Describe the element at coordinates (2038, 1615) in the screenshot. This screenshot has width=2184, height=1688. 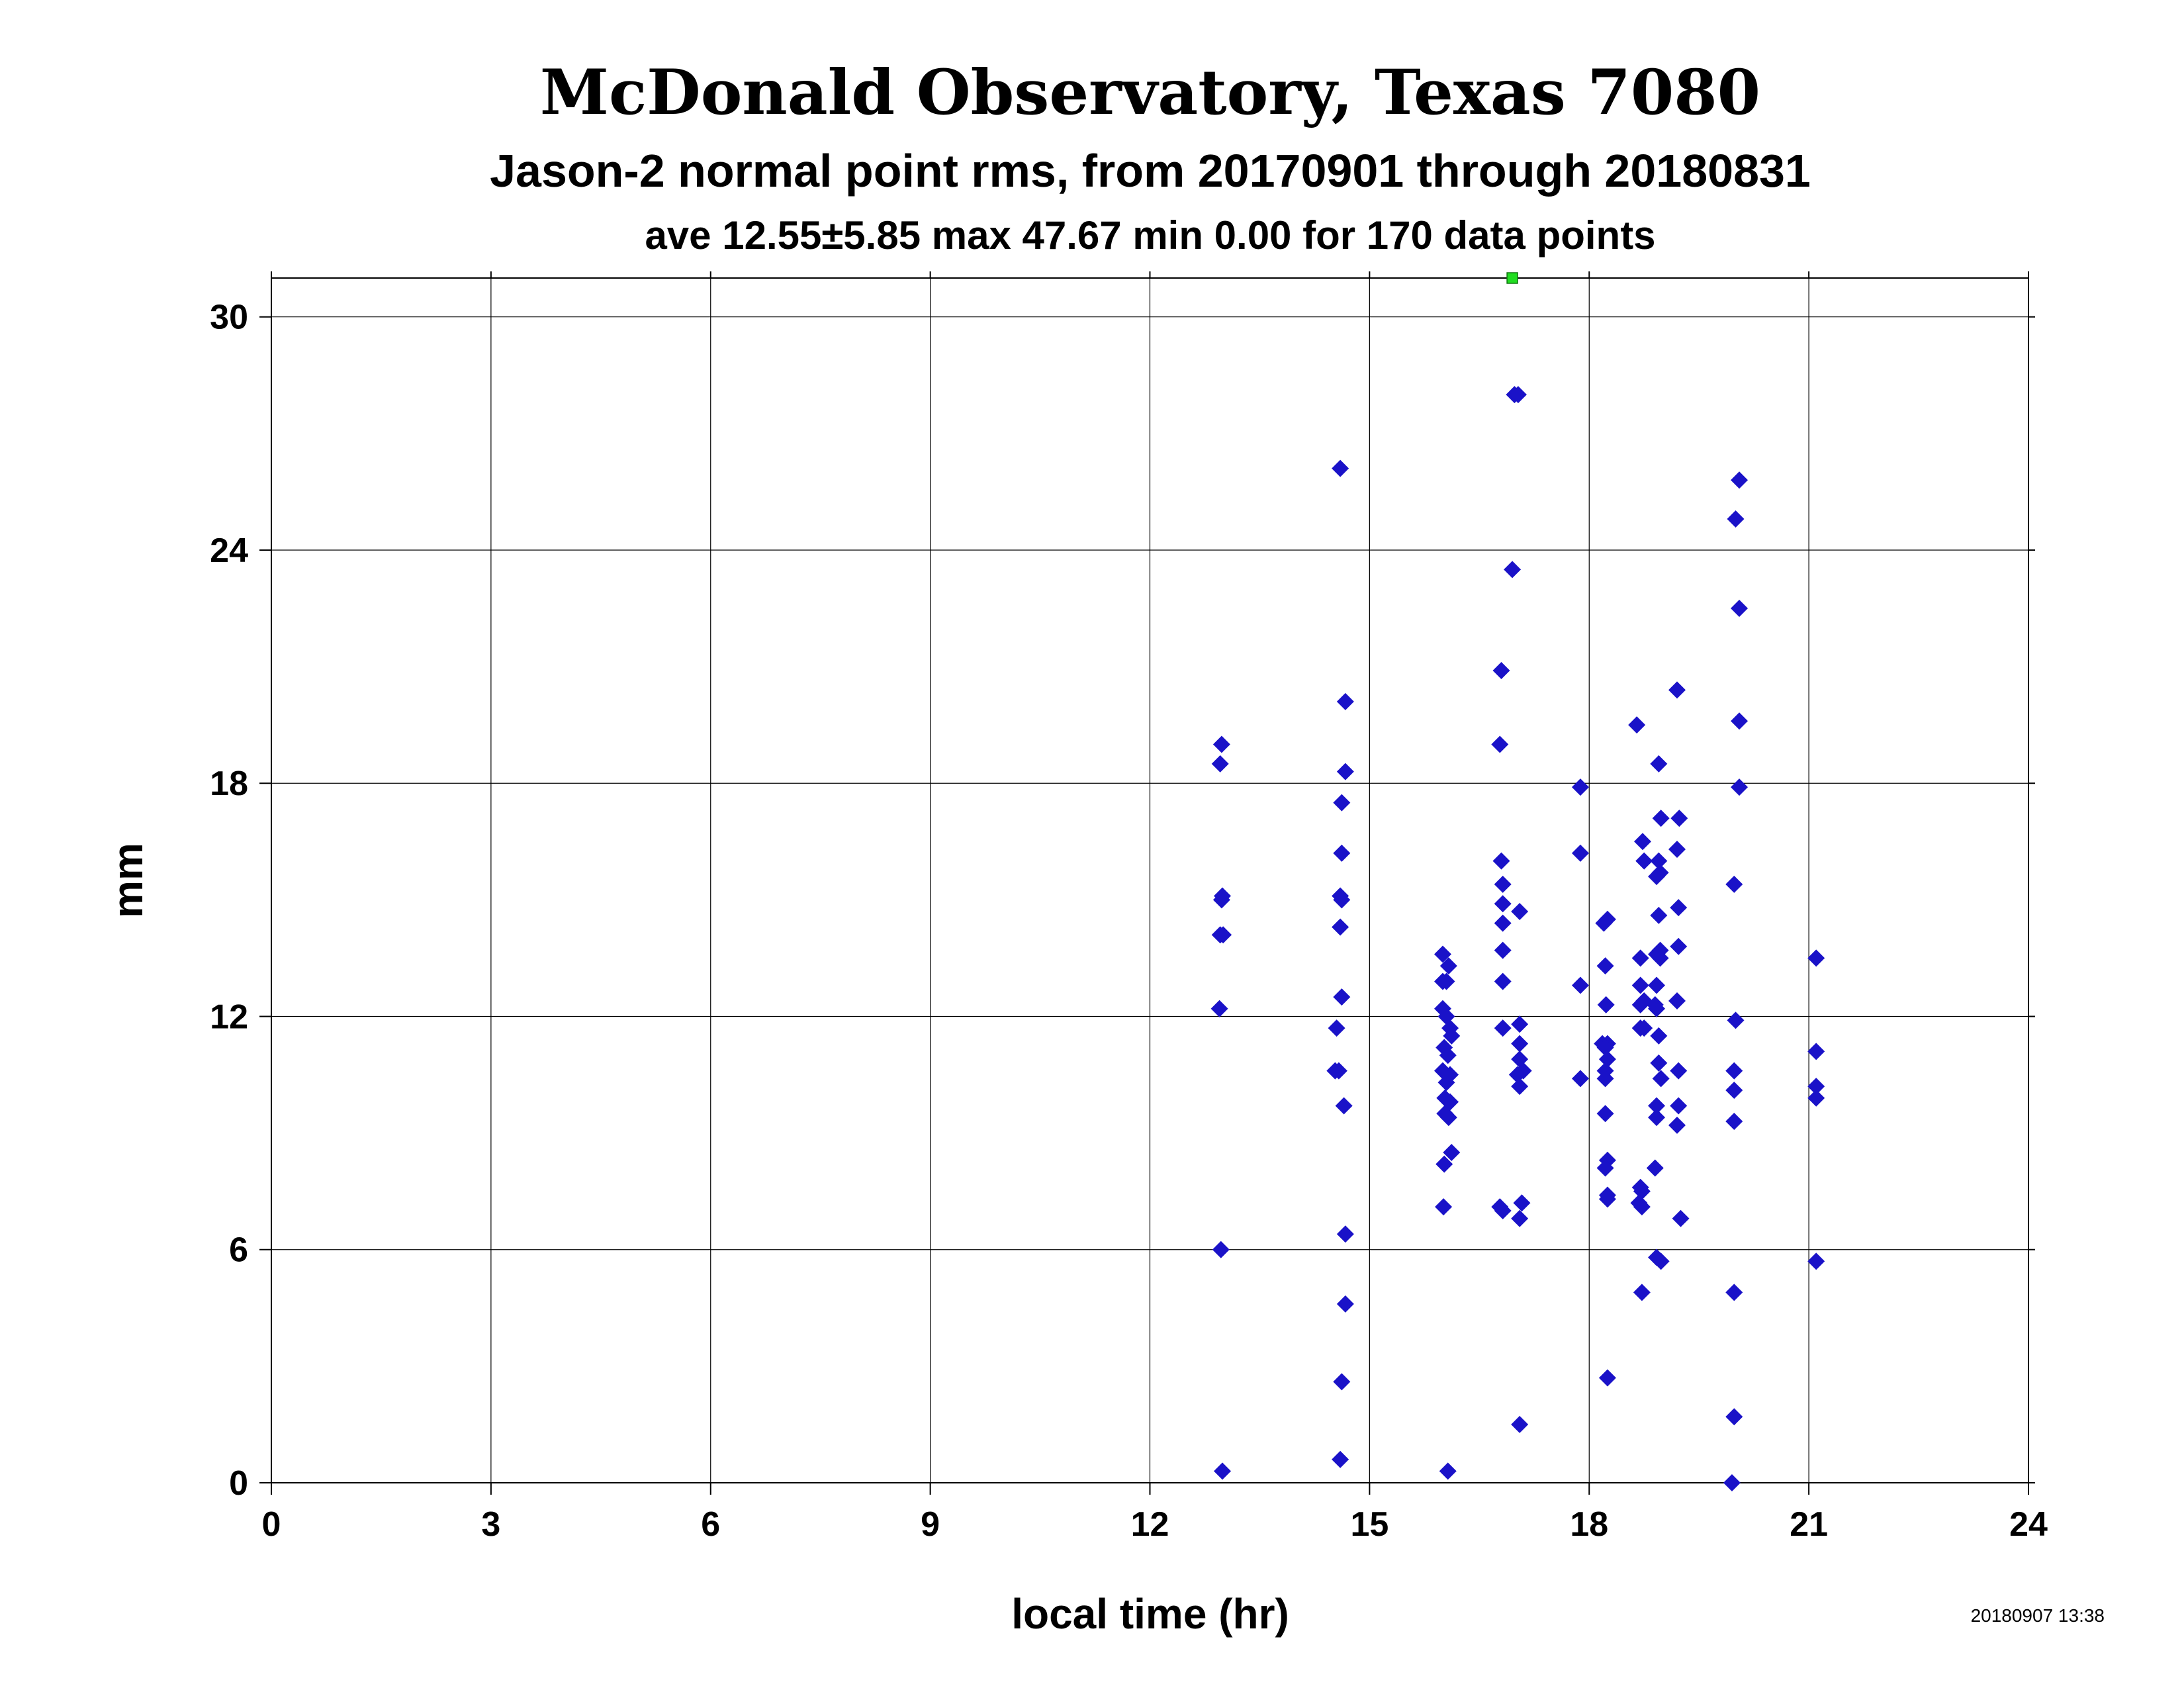
I see `timestamp: 20180907 13:38` at that location.